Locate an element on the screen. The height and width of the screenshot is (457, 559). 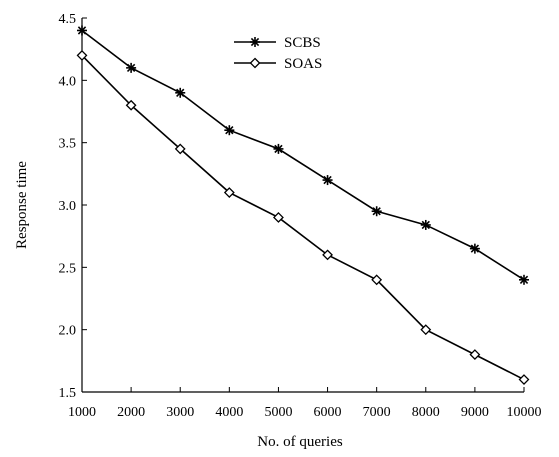
y-tick-label: 1.5 is located at coordinates (68, 393).